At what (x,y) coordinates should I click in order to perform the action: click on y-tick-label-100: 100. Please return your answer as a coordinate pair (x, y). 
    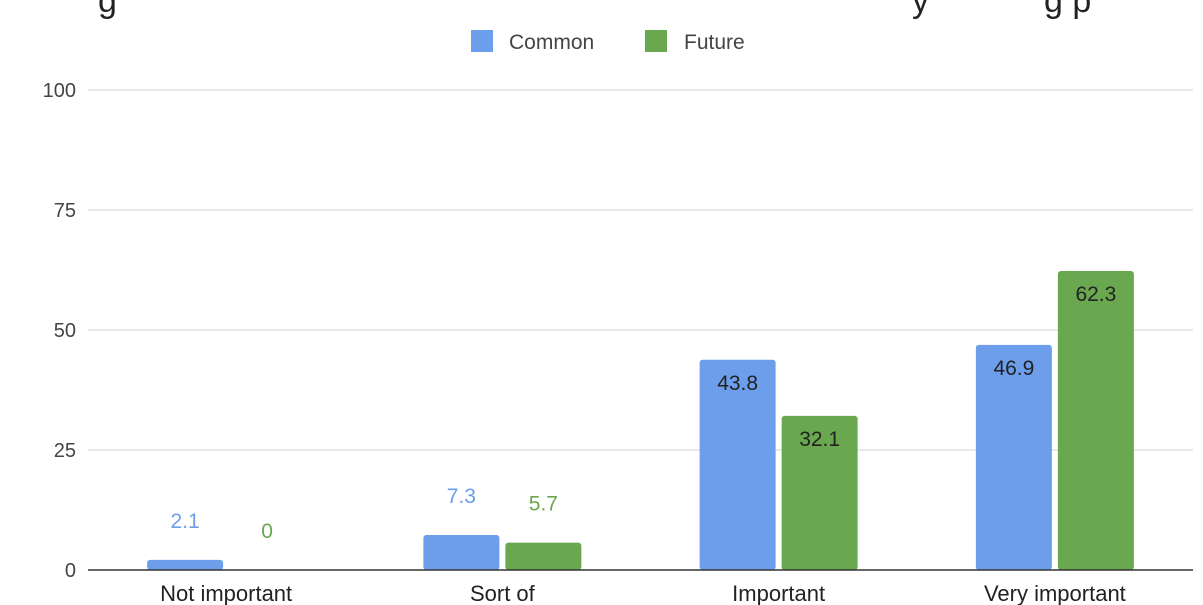
    Looking at the image, I should click on (59, 91).